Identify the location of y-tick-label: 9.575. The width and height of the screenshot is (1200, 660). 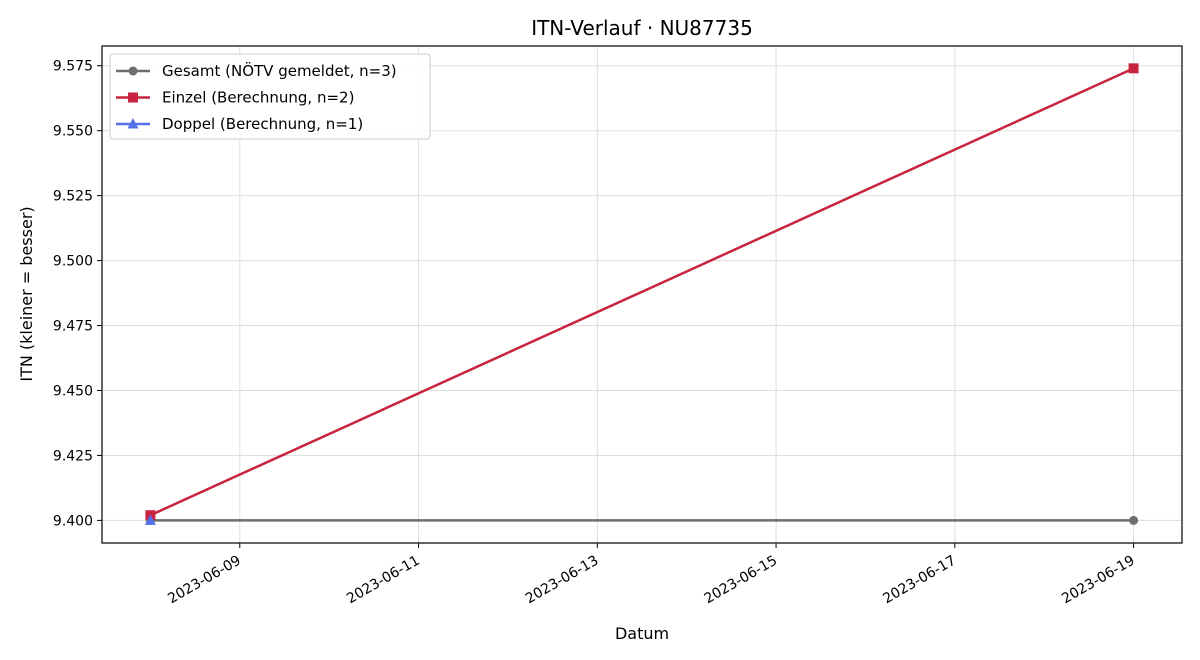
(73, 67).